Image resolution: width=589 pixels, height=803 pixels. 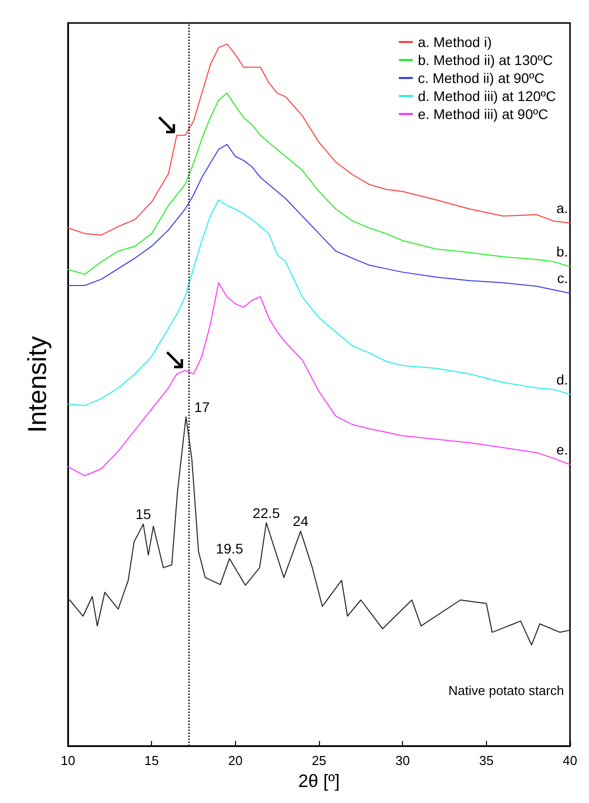 I want to click on annotation: 19.5, so click(x=230, y=548).